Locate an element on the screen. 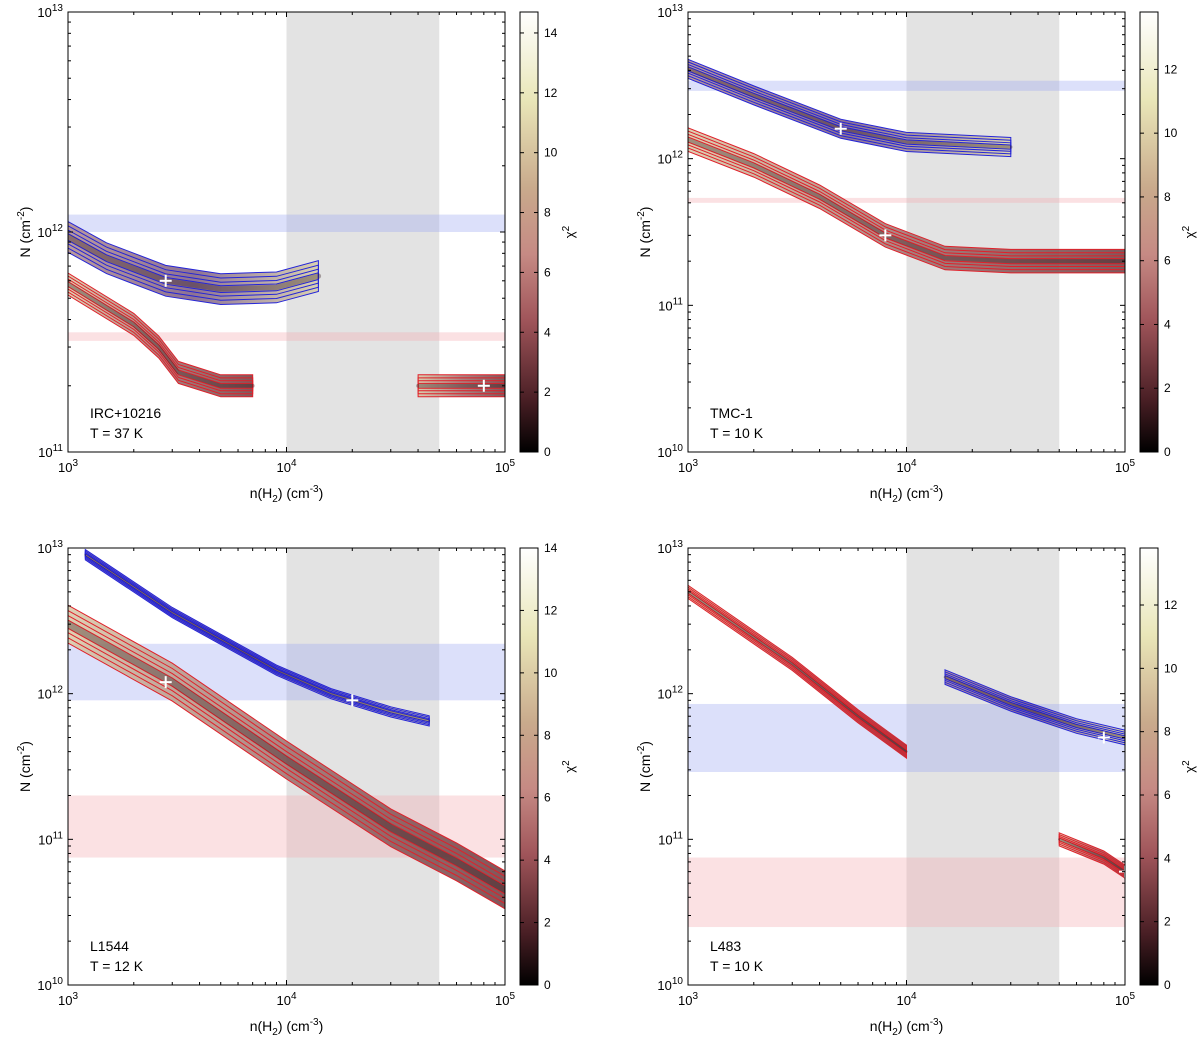 Image resolution: width=1200 pixels, height=1059 pixels. colorbar-tick-label: 14 is located at coordinates (551, 548).